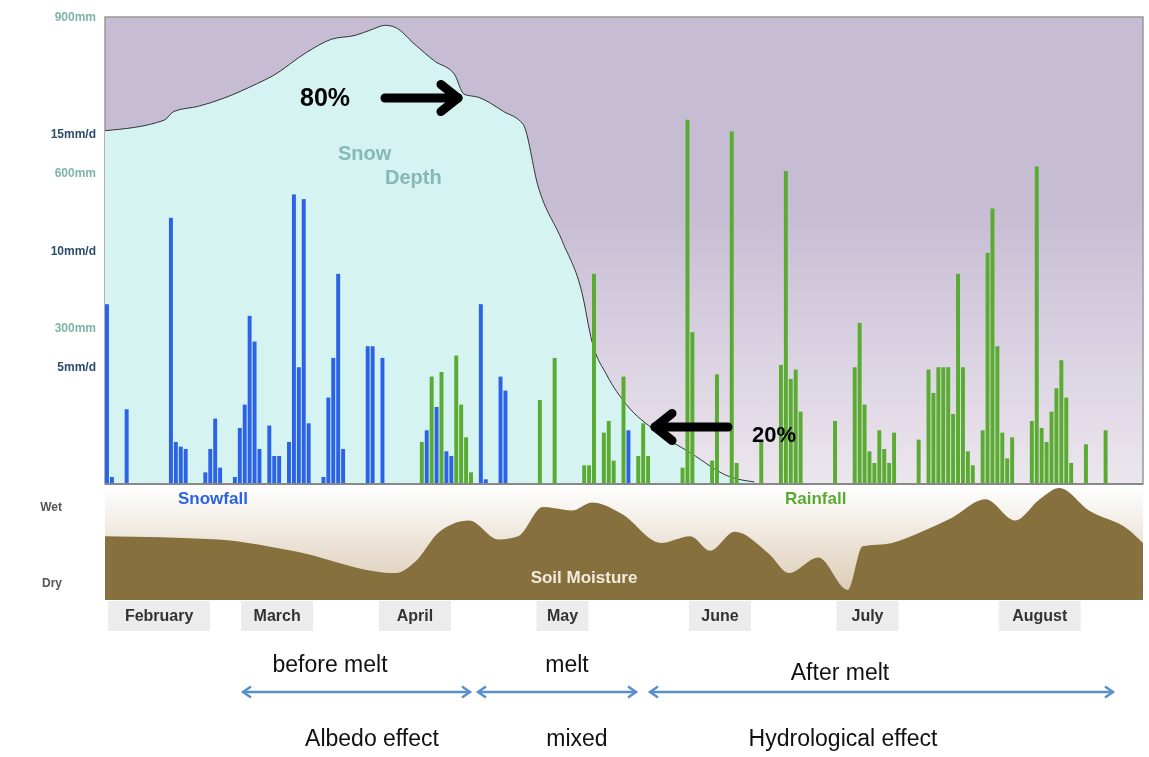  What do you see at coordinates (73, 250) in the screenshot?
I see `y-tick-label: 10mm/d` at bounding box center [73, 250].